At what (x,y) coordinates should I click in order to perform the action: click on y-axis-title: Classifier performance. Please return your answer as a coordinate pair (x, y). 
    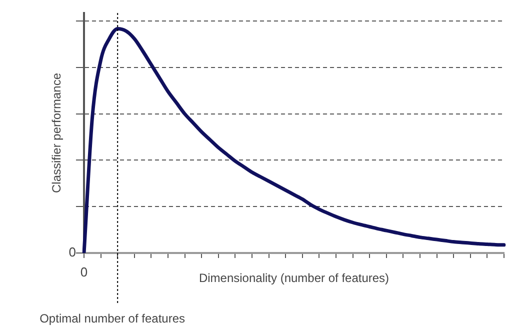
    Looking at the image, I should click on (57, 133).